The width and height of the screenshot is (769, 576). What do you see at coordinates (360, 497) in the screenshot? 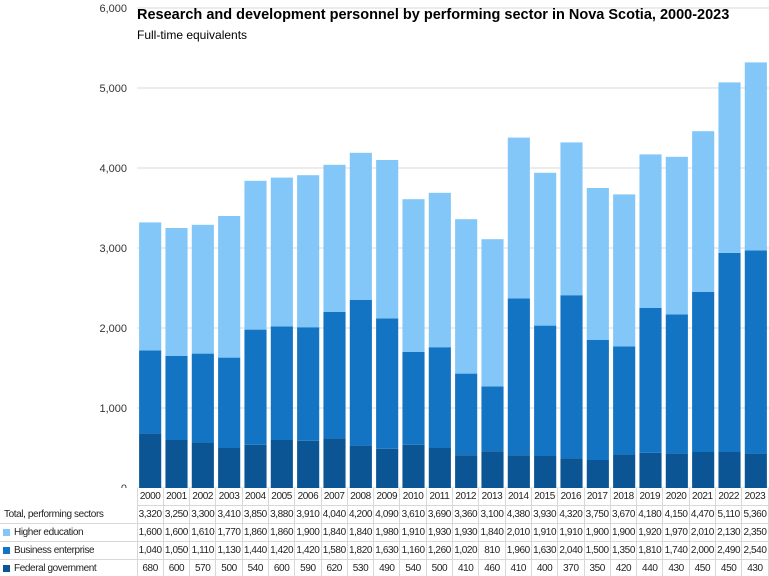
I see `table-cell: 2008` at bounding box center [360, 497].